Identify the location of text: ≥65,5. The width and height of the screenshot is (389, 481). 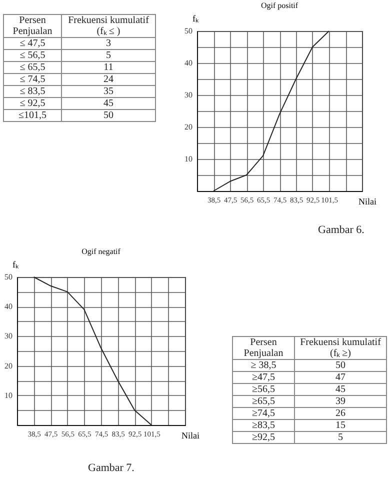
(263, 402).